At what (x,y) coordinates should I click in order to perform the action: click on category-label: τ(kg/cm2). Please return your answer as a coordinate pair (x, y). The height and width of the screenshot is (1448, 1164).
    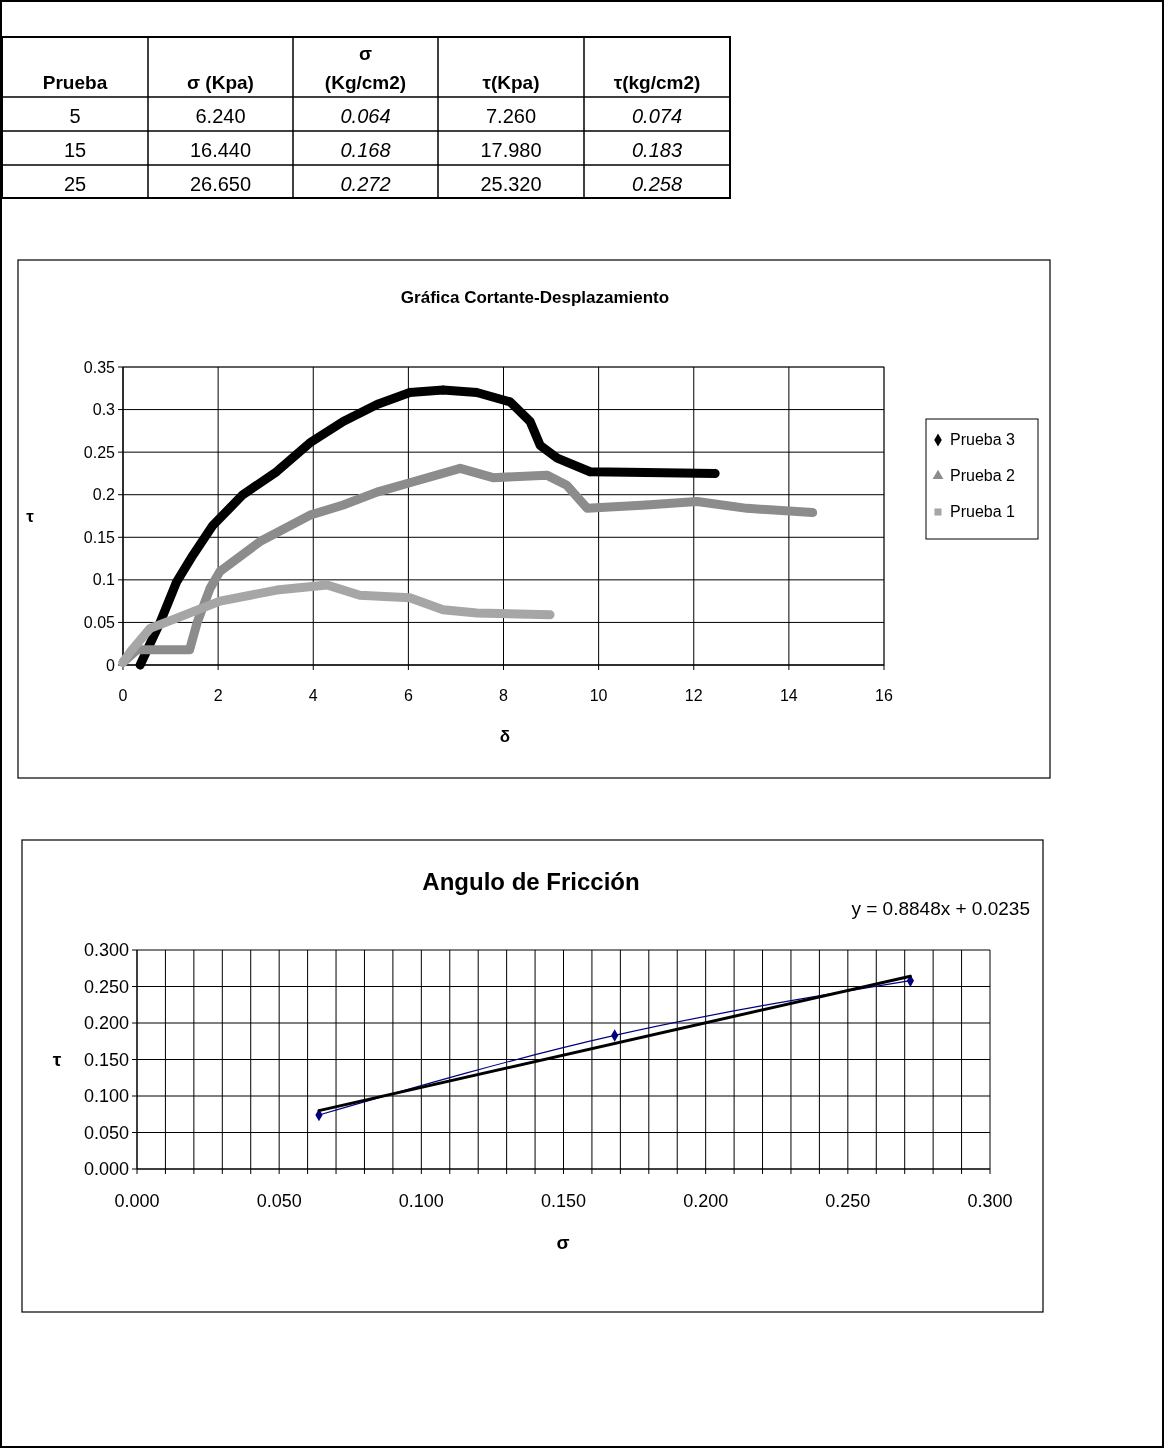
    Looking at the image, I should click on (657, 82).